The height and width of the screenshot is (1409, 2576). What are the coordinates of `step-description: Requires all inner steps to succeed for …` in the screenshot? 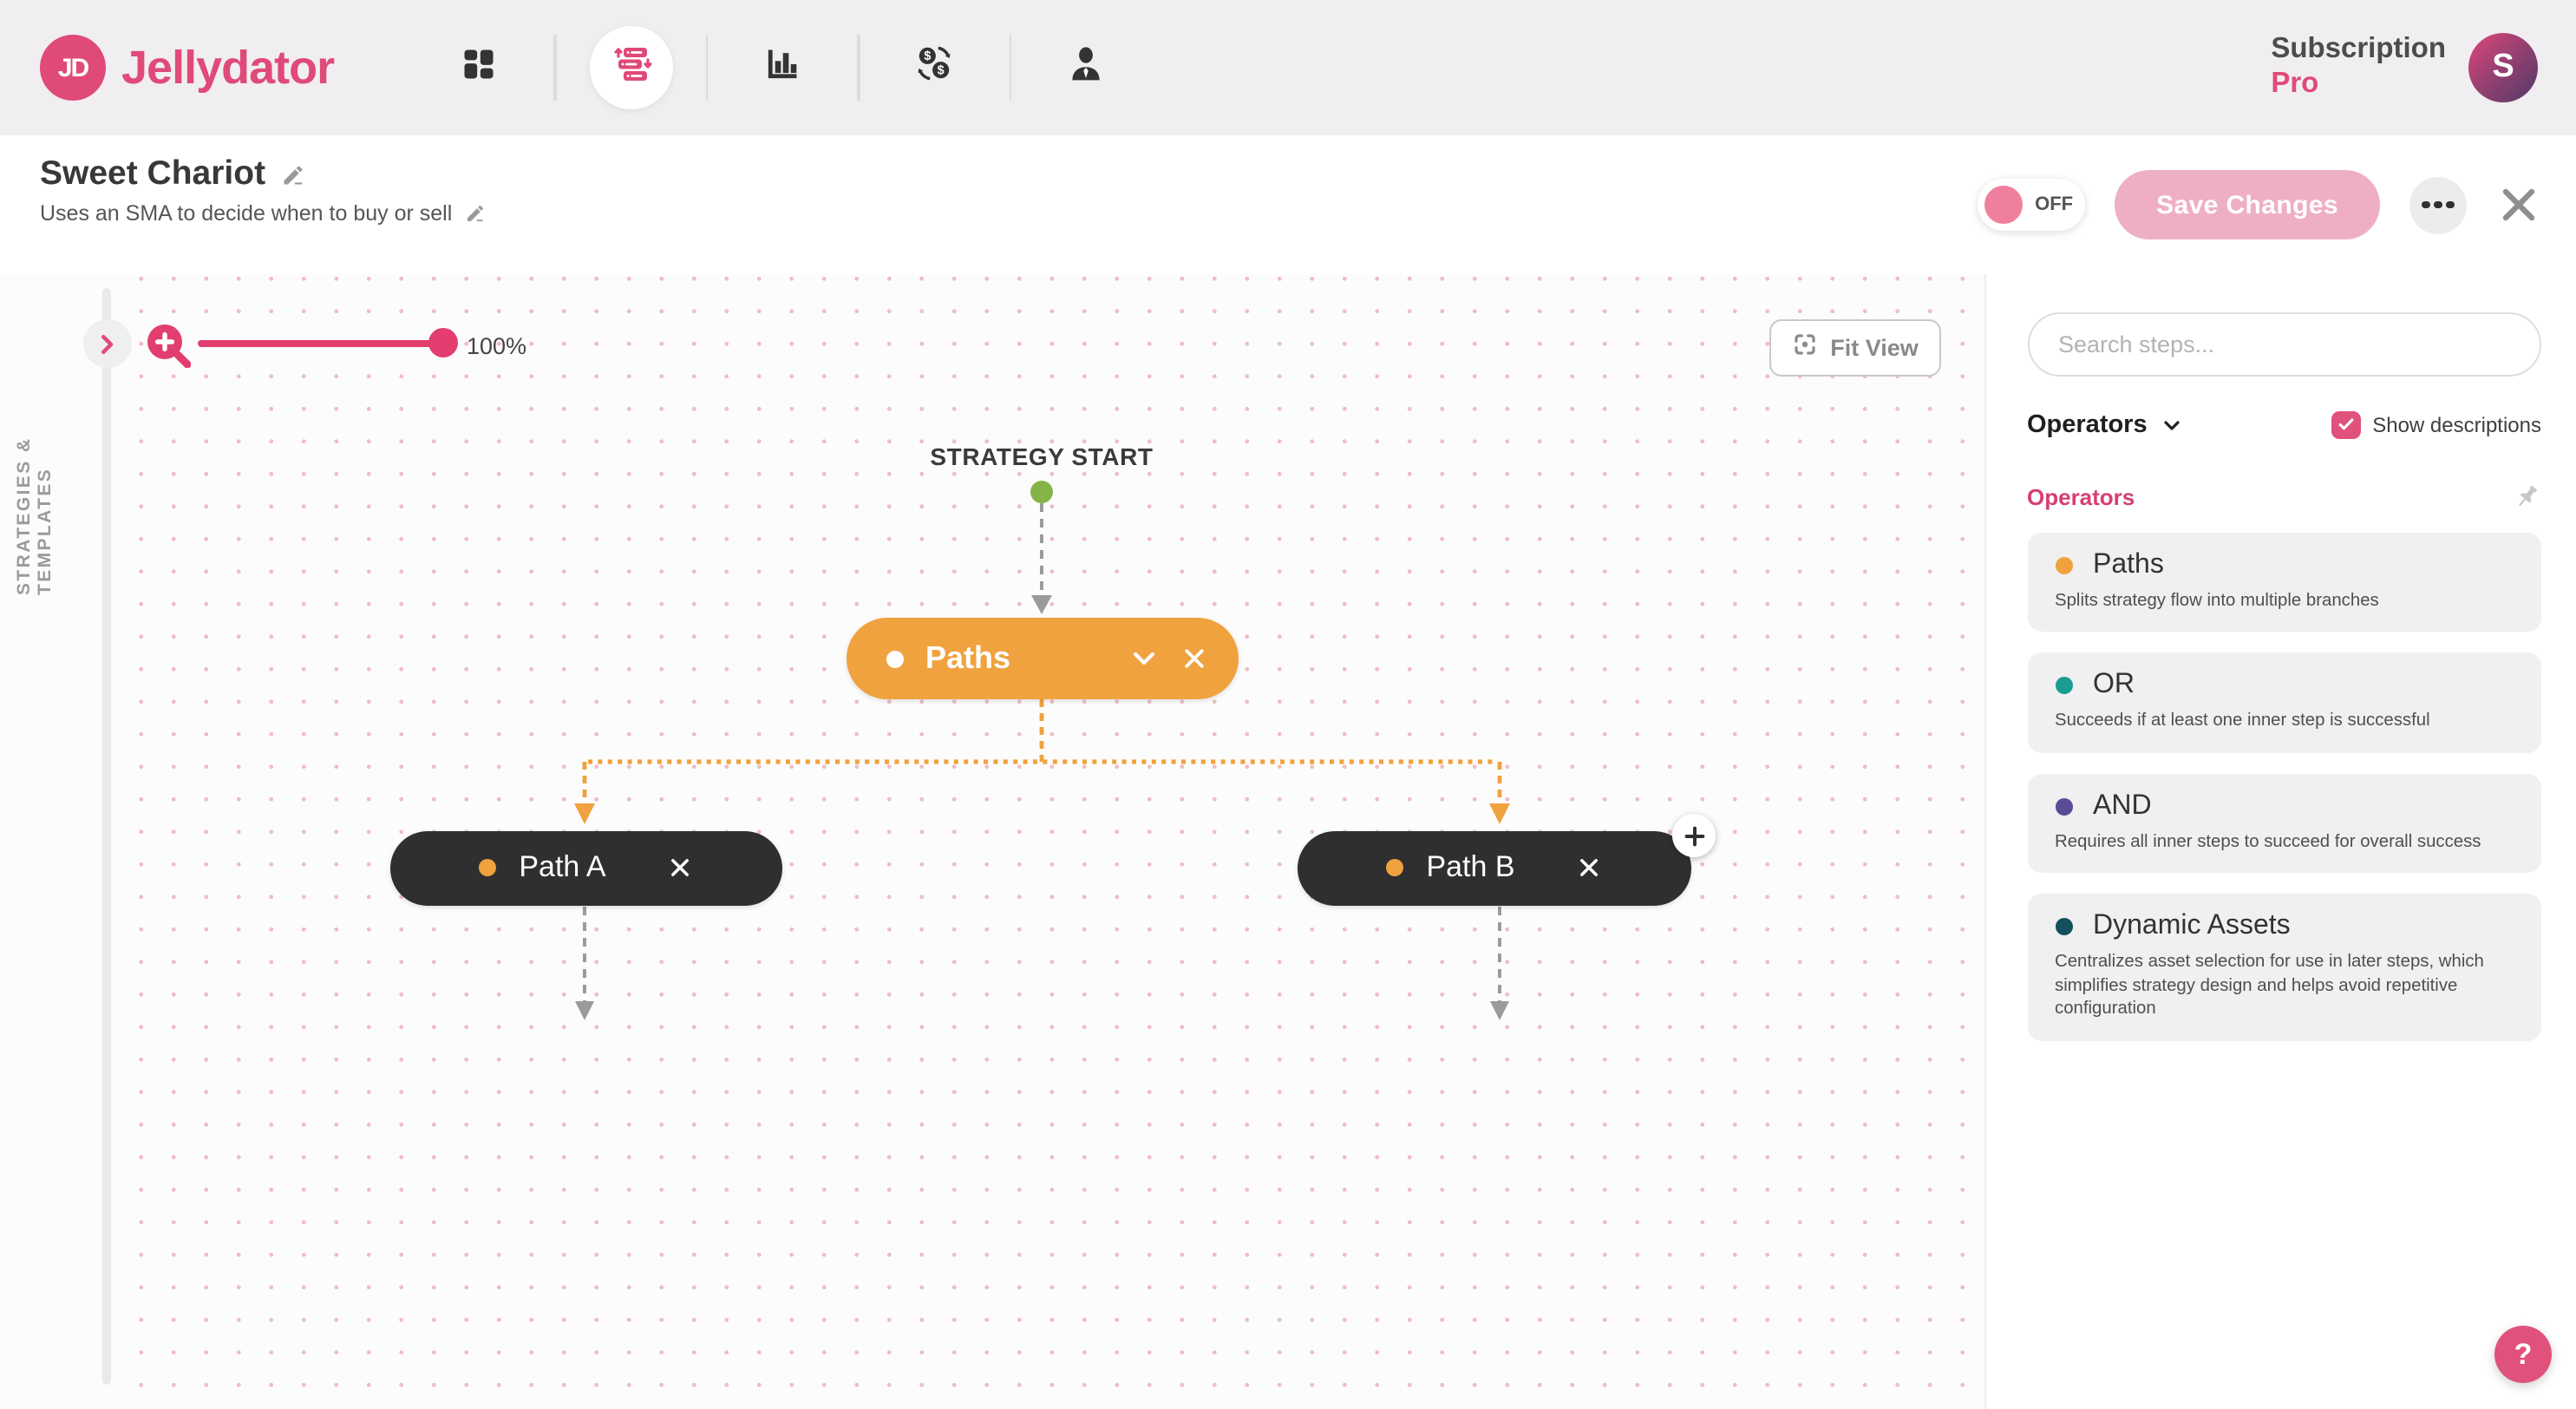 It's located at (2268, 842).